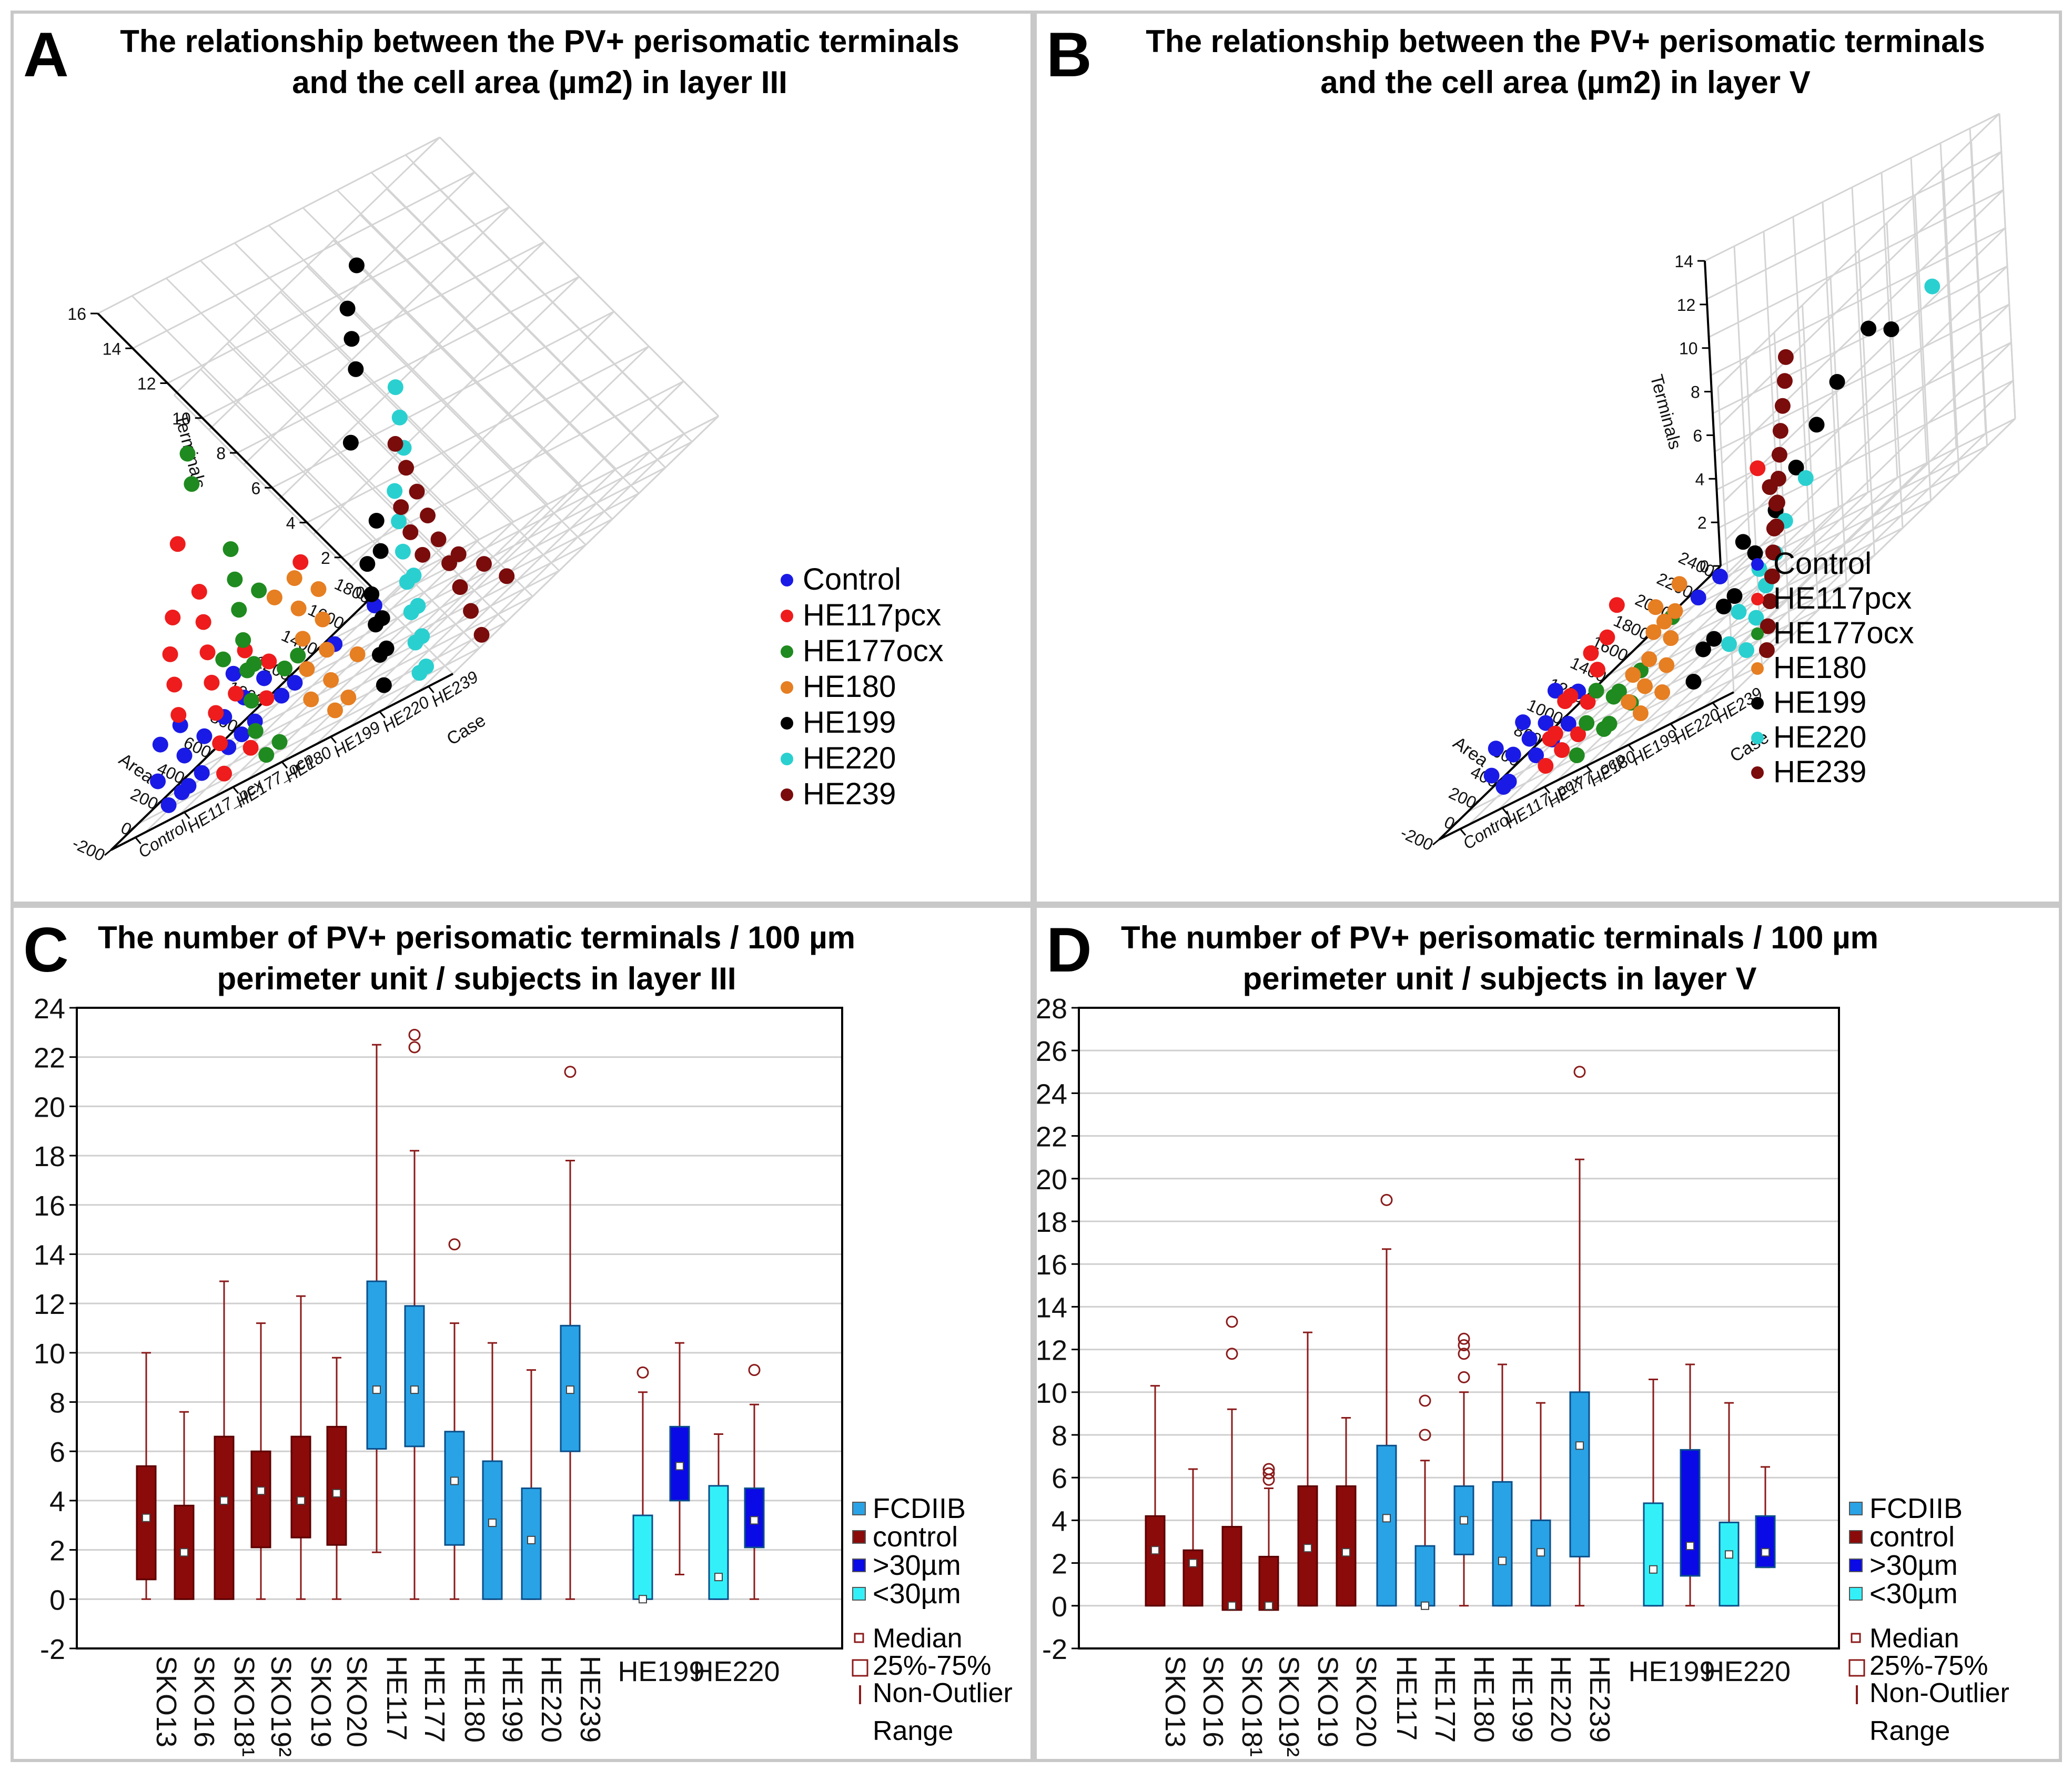 This screenshot has width=2072, height=1771. Describe the element at coordinates (49, 1107) in the screenshot. I see `y-tick-label: 20` at that location.